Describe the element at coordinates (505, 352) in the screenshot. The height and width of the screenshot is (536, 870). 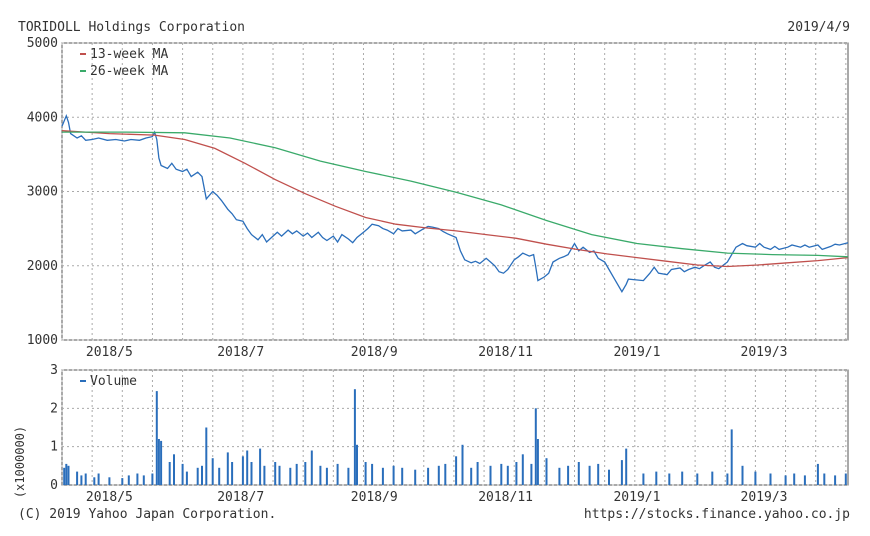
I see `x-tick-label: 2018/11` at that location.